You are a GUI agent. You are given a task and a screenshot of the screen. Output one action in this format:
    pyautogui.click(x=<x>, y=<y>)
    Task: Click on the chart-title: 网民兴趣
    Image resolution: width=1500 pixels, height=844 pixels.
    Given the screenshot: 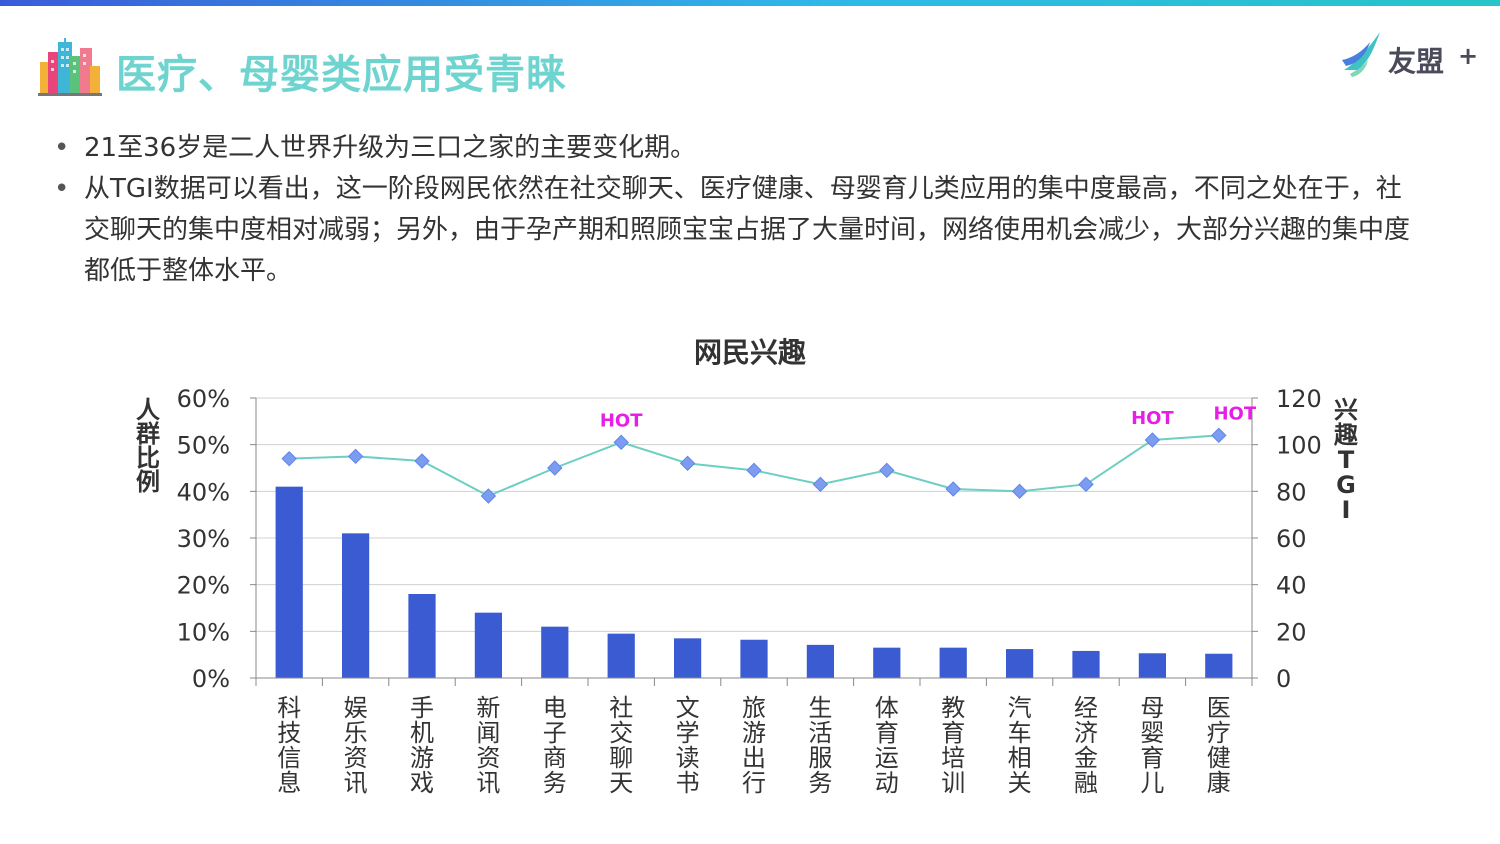 What is the action you would take?
    pyautogui.click(x=750, y=352)
    